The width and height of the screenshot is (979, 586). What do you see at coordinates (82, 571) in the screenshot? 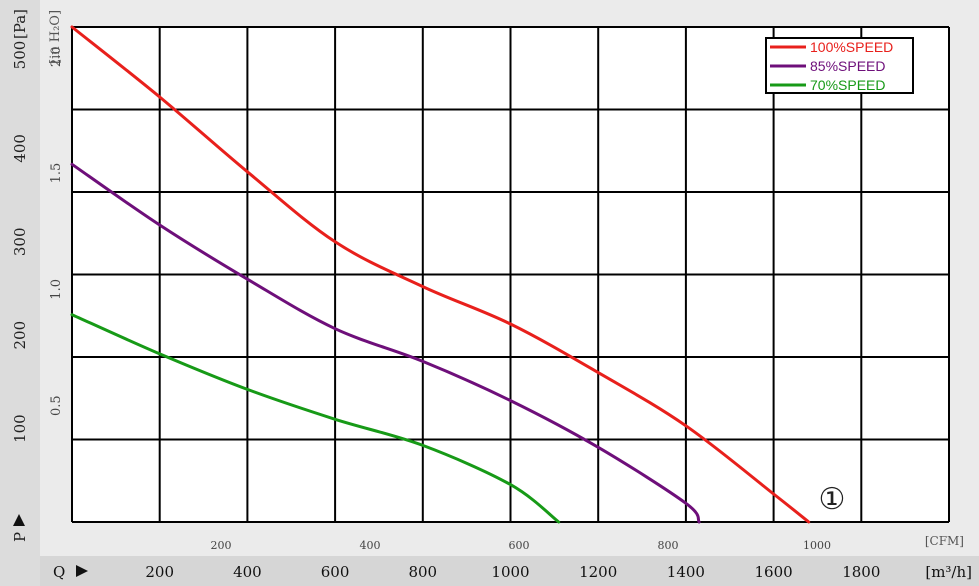
I see `q-axis-arrow-icon` at bounding box center [82, 571].